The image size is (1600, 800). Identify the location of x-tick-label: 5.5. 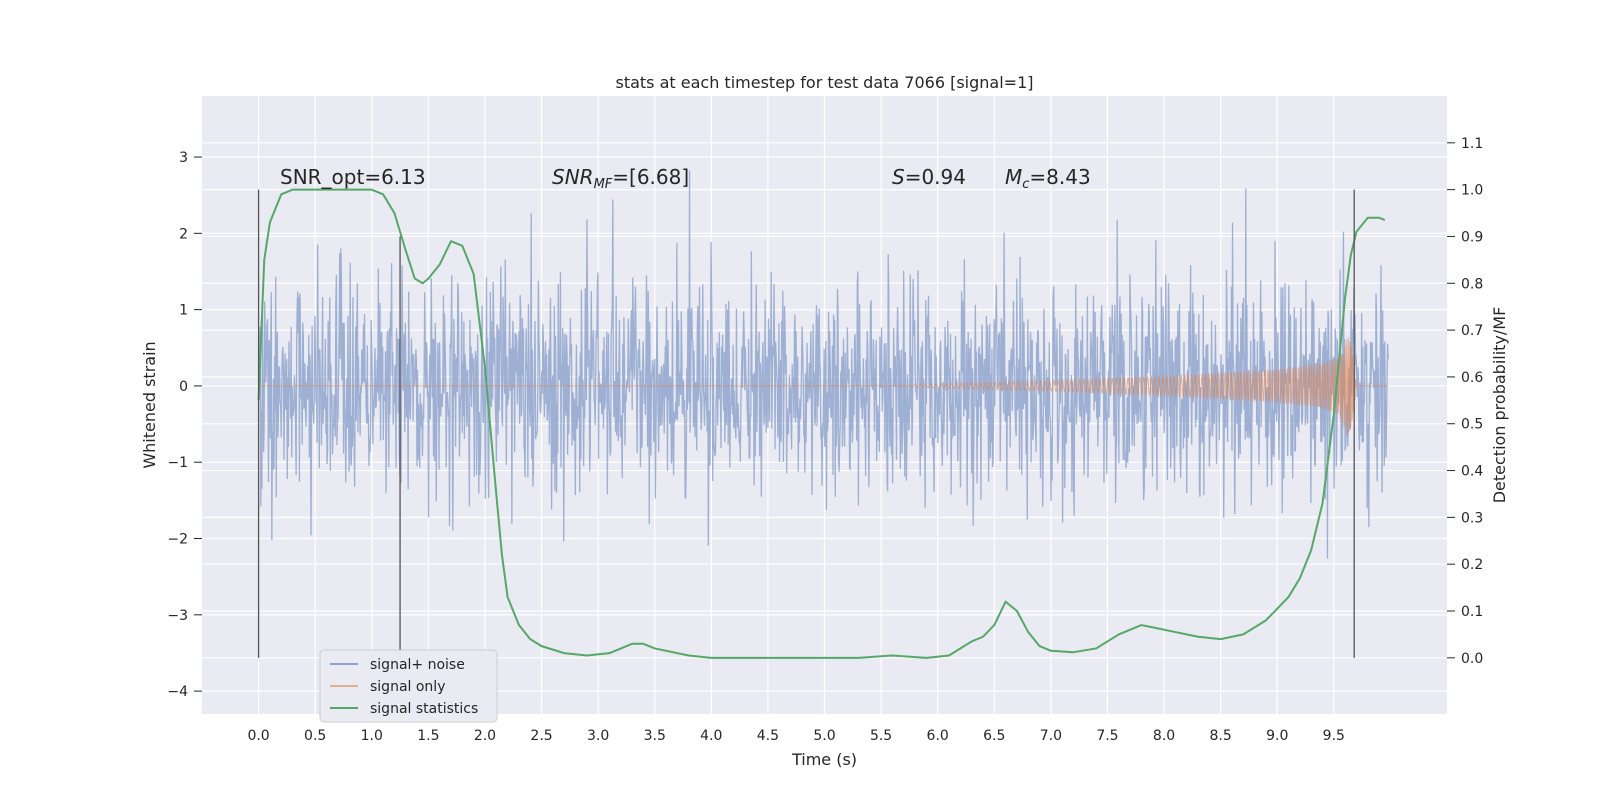
(881, 736).